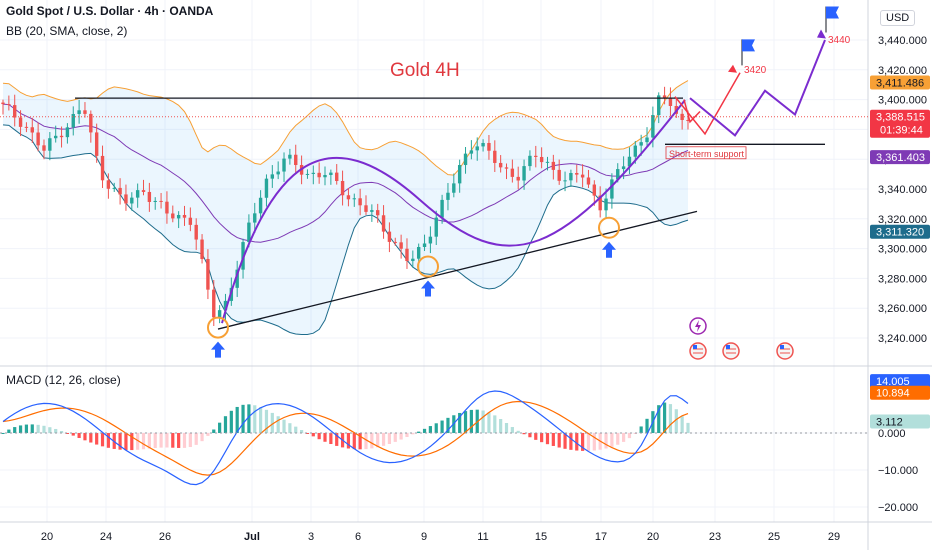 The height and width of the screenshot is (550, 932). I want to click on macd-signal-line, so click(345, 438).